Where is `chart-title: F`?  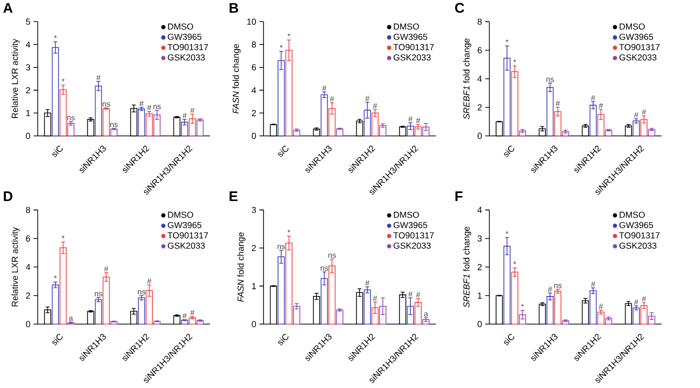
chart-title: F is located at coordinates (459, 197).